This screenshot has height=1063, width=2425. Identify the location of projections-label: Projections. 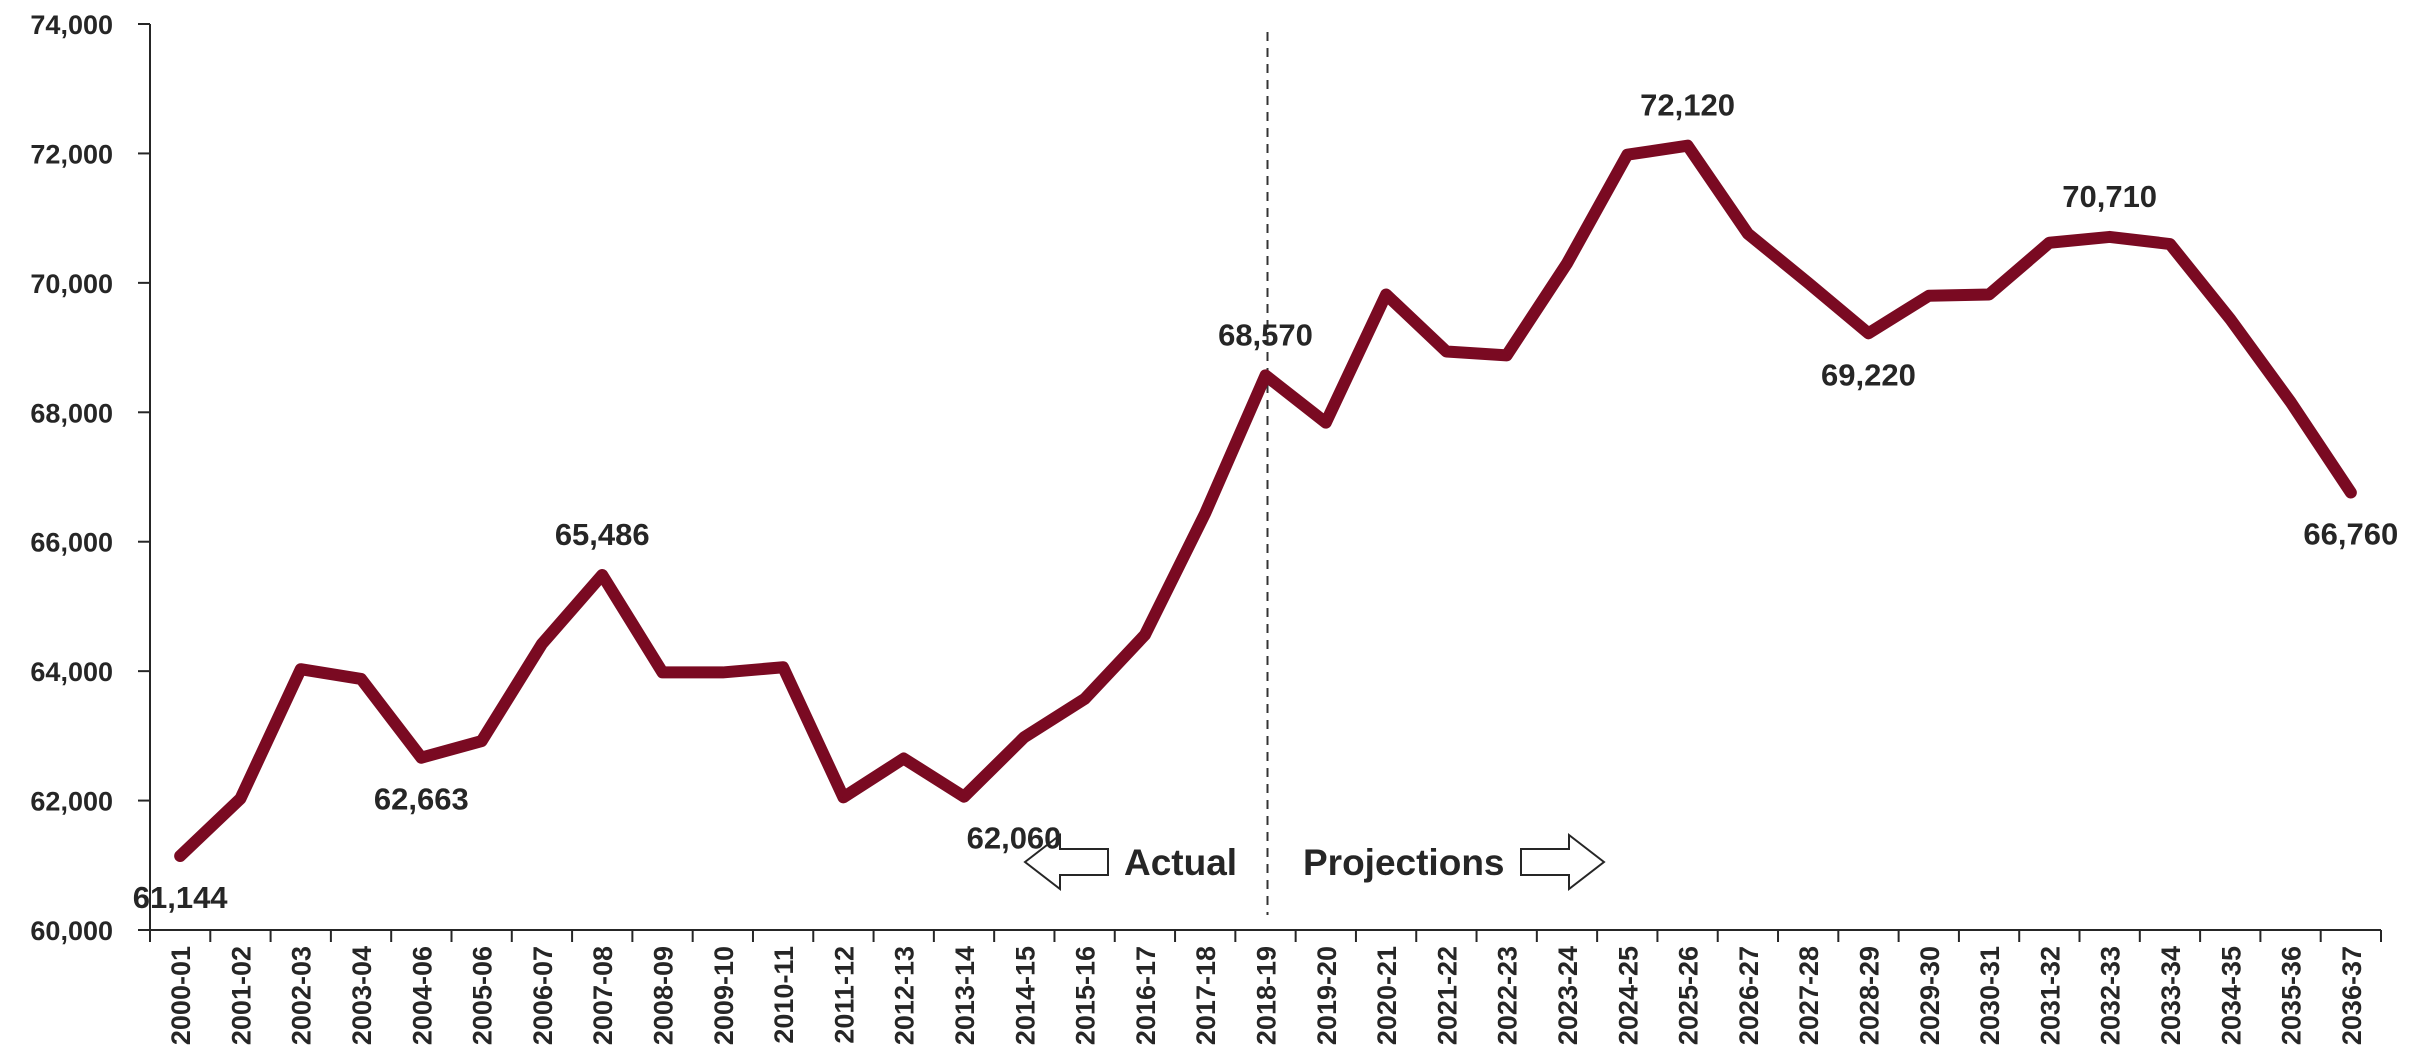
(1404, 862).